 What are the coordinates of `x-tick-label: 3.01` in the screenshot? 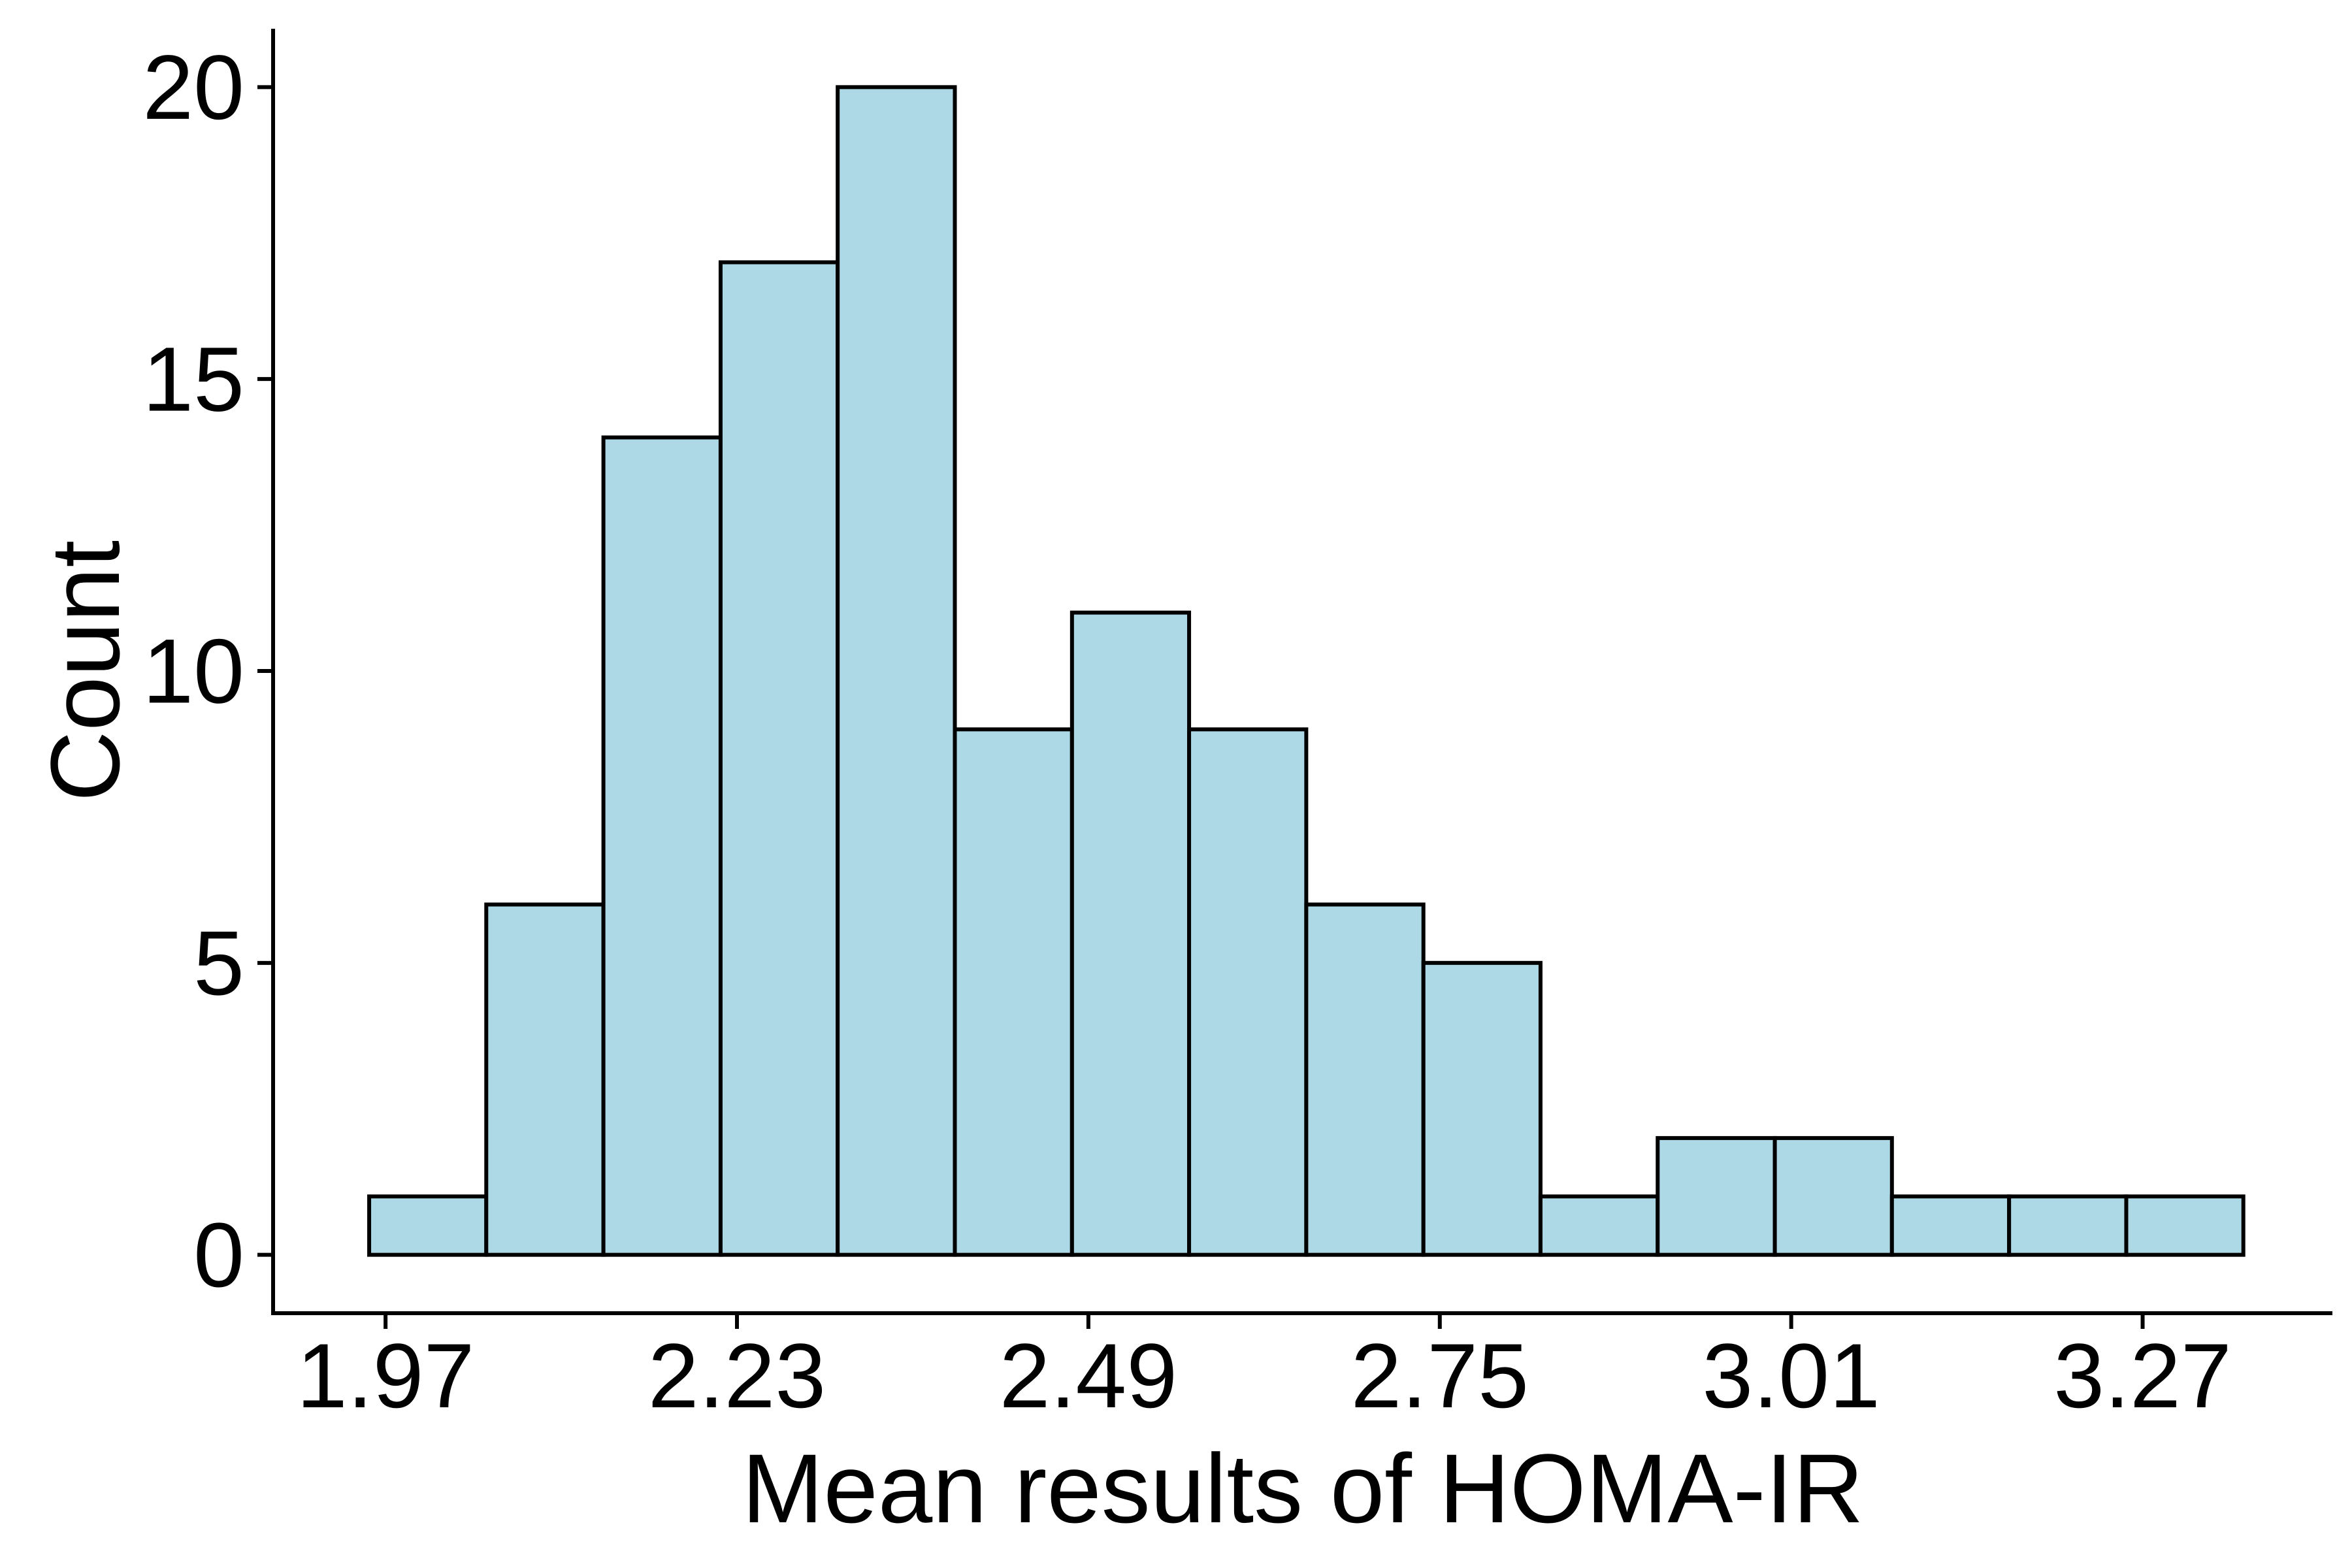 It's located at (1791, 1375).